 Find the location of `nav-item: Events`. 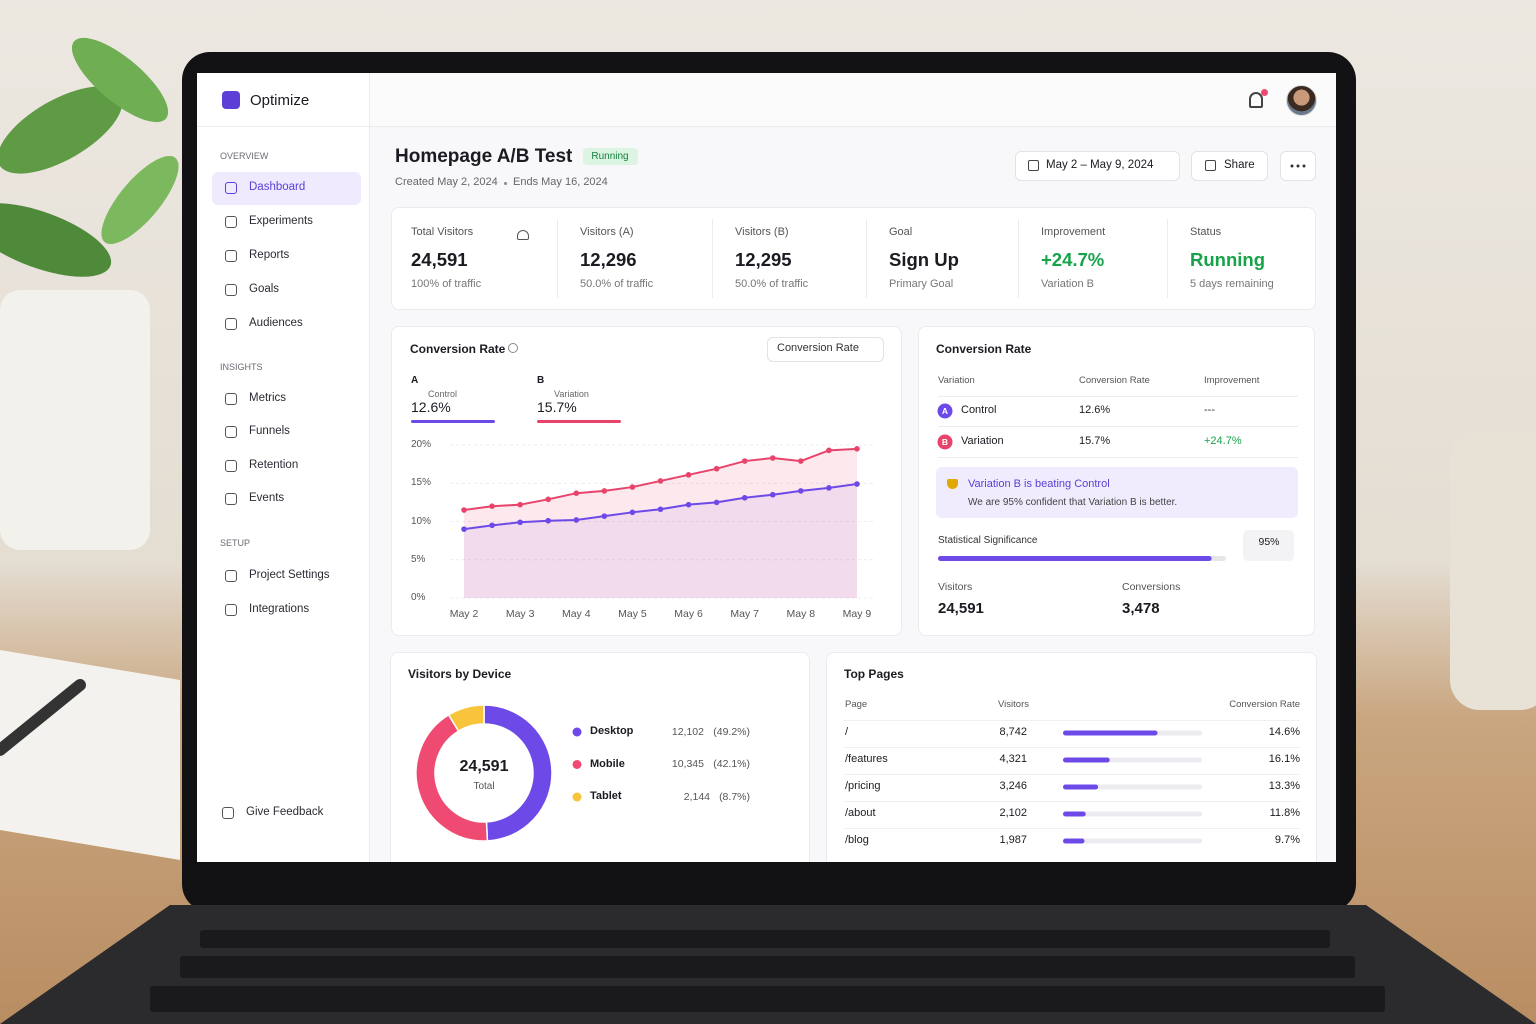

nav-item: Events is located at coordinates (267, 498).